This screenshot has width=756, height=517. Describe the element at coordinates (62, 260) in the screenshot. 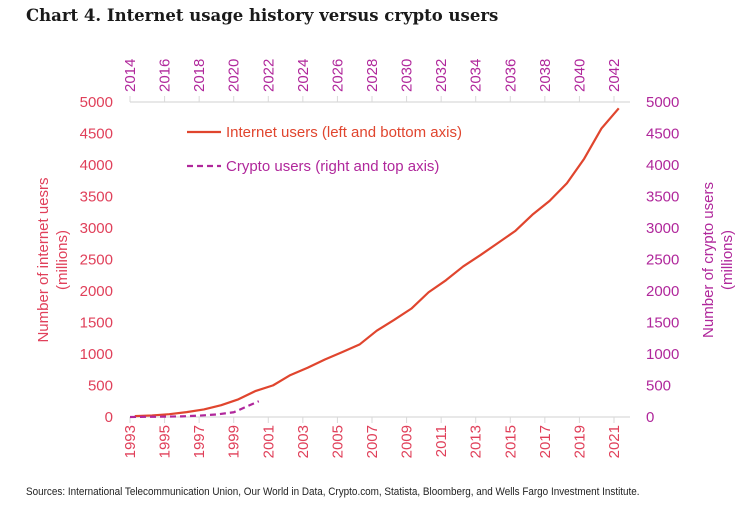

I see `left-axis-title: (millions)` at that location.